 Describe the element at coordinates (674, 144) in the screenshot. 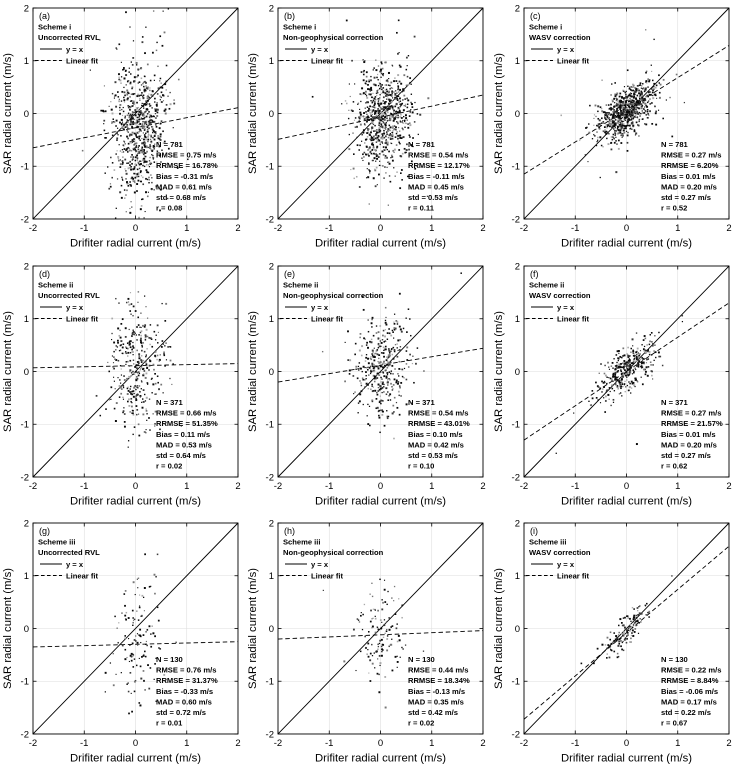

I see `stats-line: N = 781` at that location.